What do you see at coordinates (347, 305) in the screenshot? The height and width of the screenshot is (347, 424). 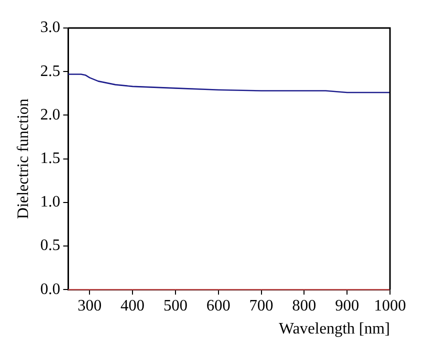 I see `x-tick-label: 900` at bounding box center [347, 305].